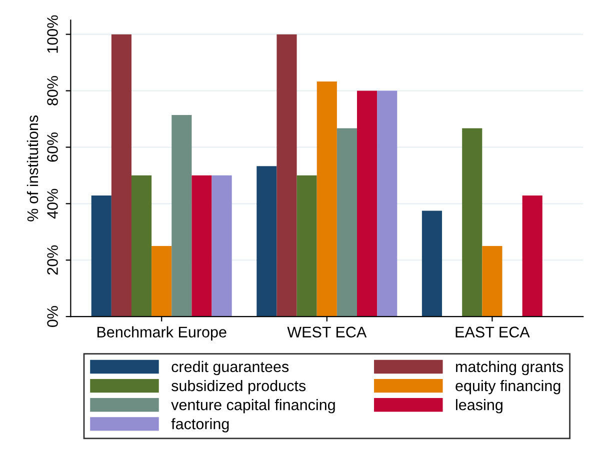 This screenshot has height=449, width=589. What do you see at coordinates (327, 332) in the screenshot?
I see `x-tick-label: WEST ECA` at bounding box center [327, 332].